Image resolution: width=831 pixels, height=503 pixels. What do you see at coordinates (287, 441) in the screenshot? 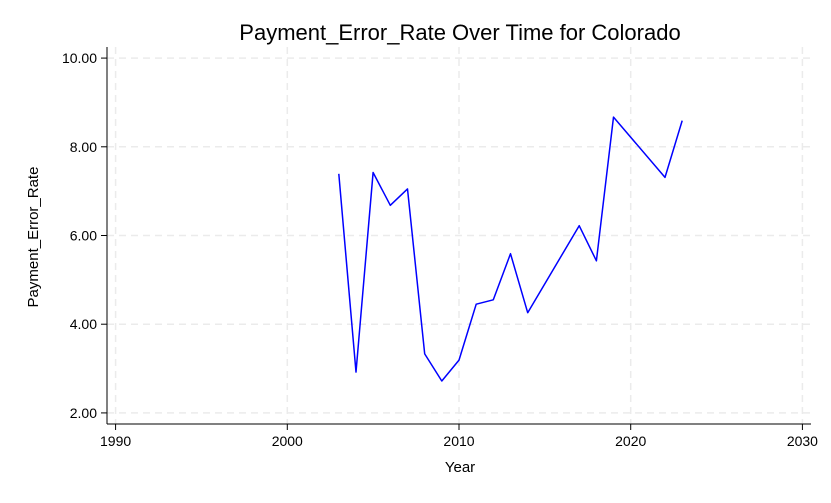
I see `x-tick-label: 2000` at bounding box center [287, 441].